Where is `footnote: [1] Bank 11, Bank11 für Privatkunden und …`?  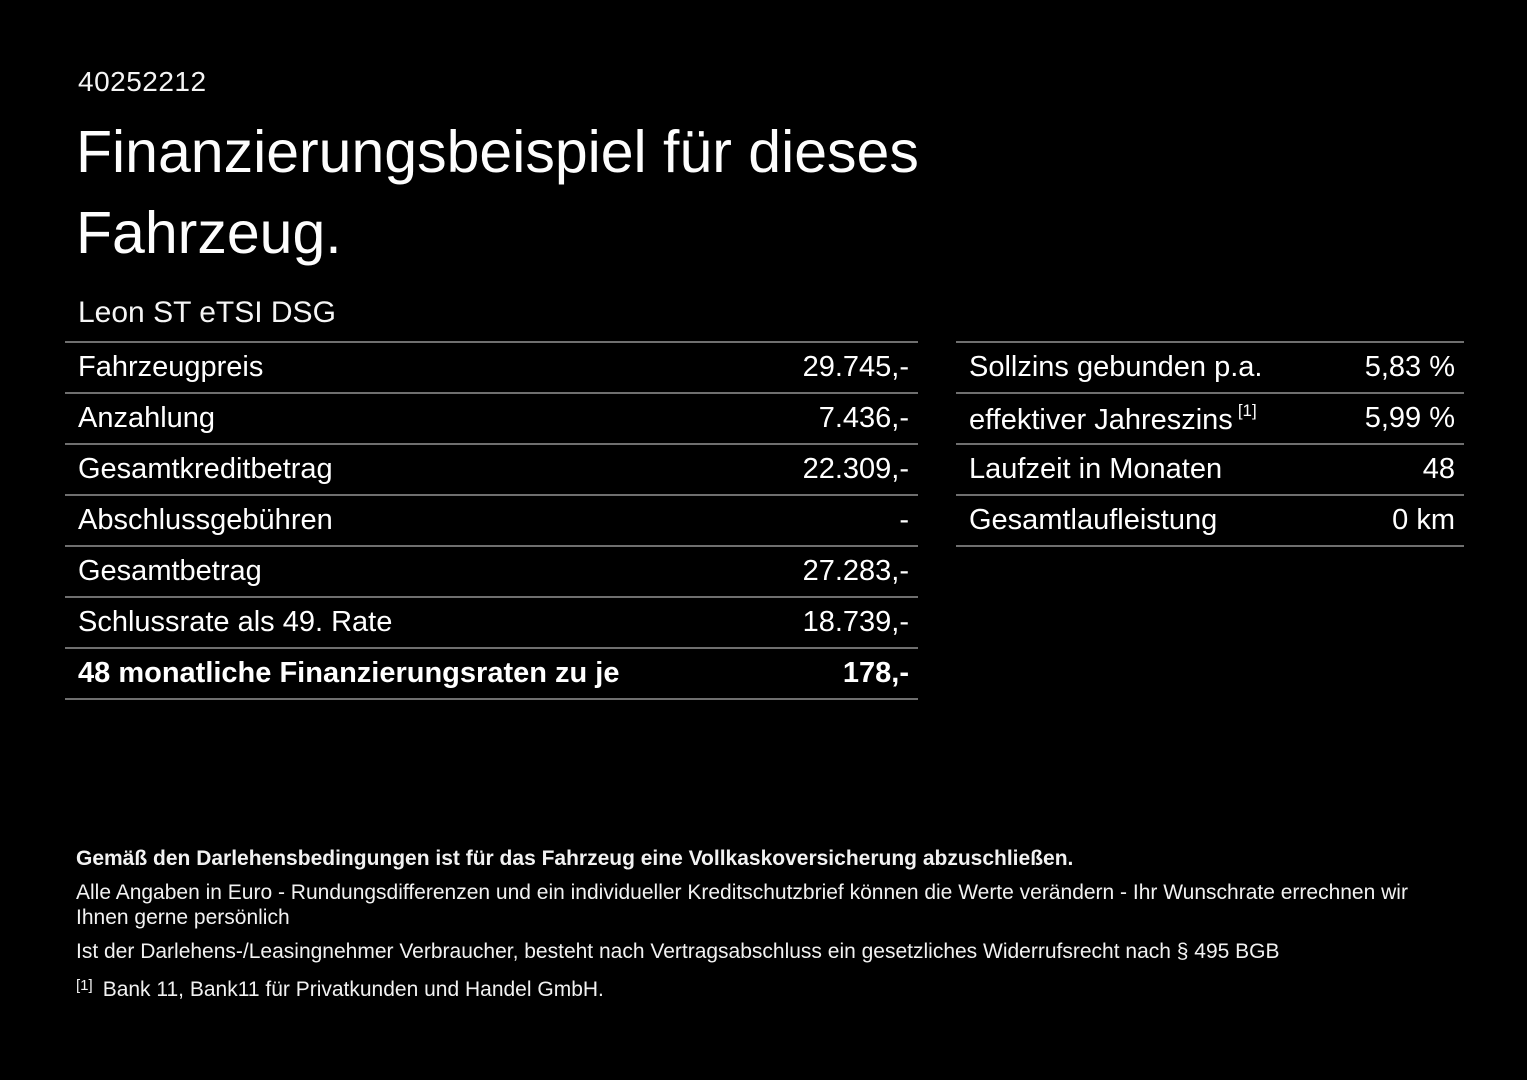 footnote: [1] Bank 11, Bank11 für Privatkunden und … is located at coordinates (771, 987).